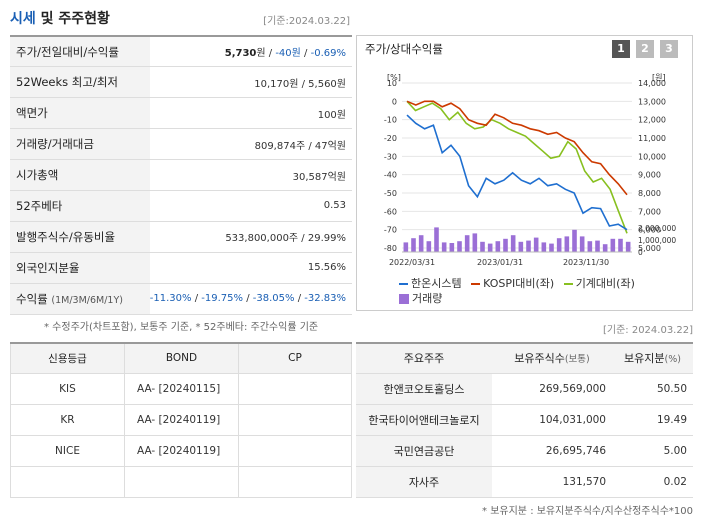 The image size is (702, 525). I want to click on right-axis-unit: [원], so click(659, 77).